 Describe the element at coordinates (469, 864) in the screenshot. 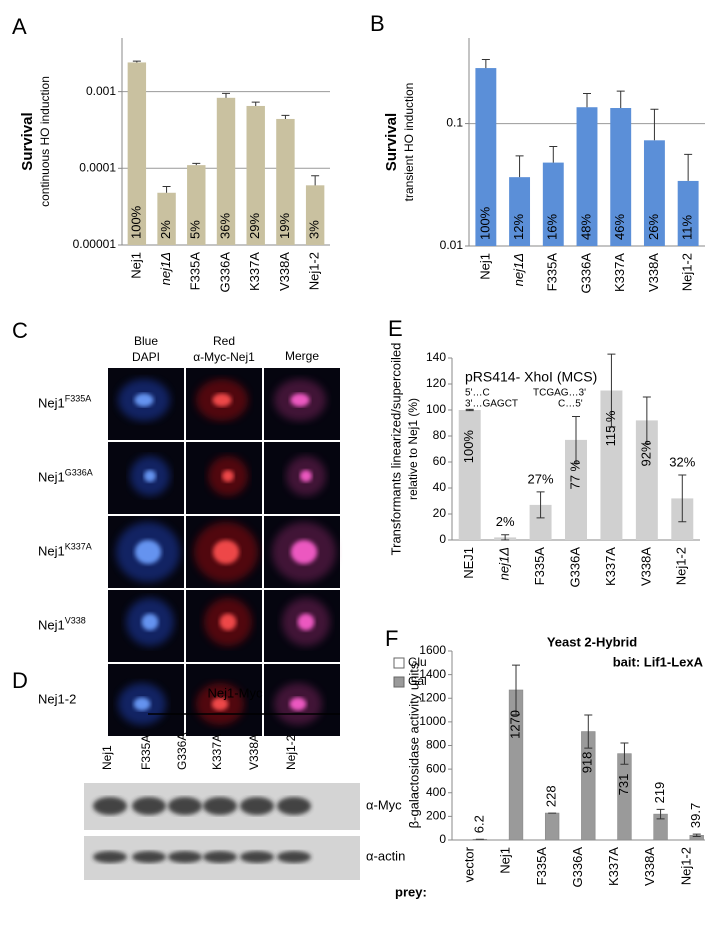

I see `x-tick-label: vector` at that location.